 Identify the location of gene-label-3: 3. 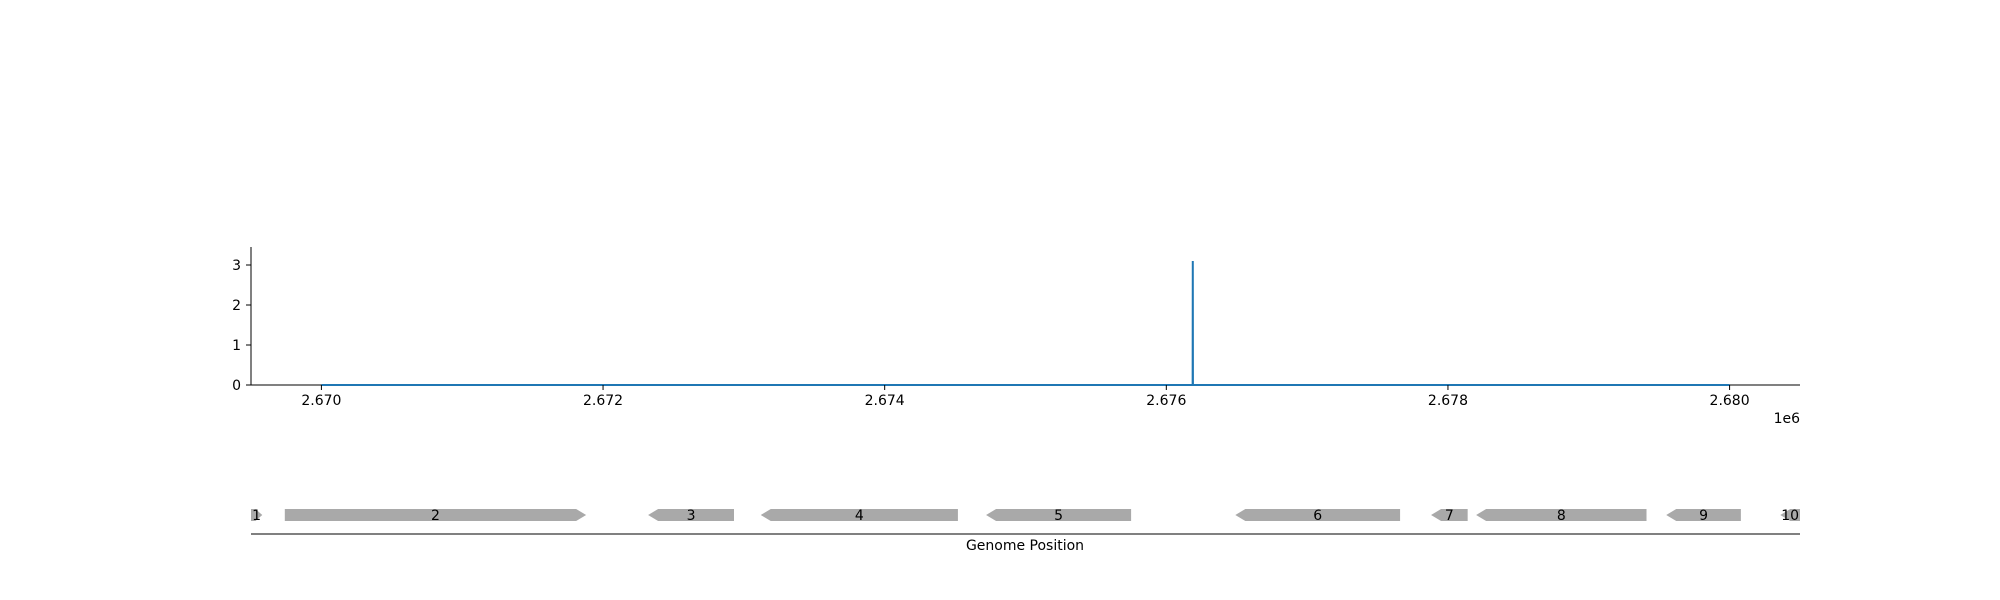
(691, 516).